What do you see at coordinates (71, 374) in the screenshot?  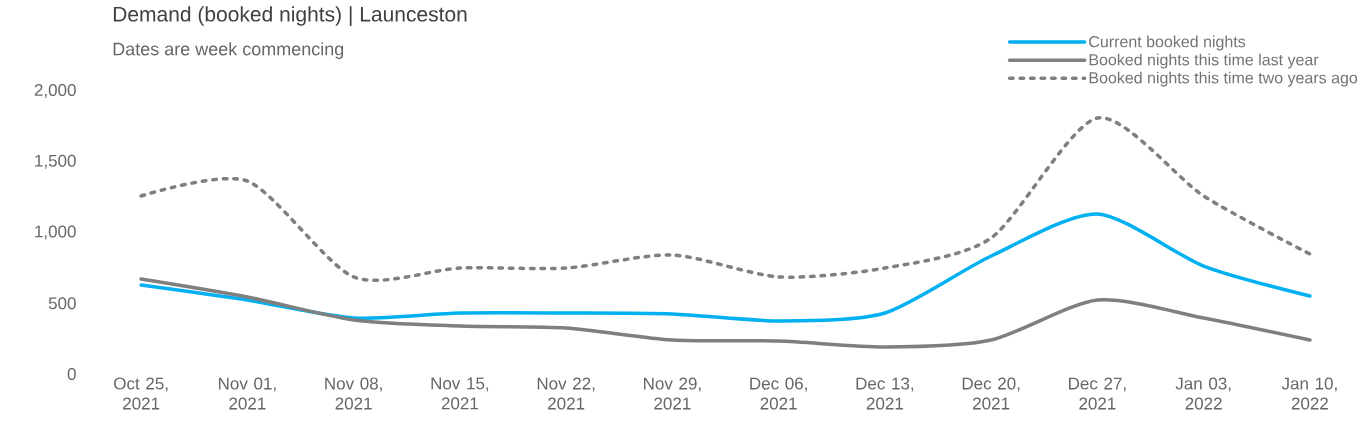 I see `y-tick-label: 0` at bounding box center [71, 374].